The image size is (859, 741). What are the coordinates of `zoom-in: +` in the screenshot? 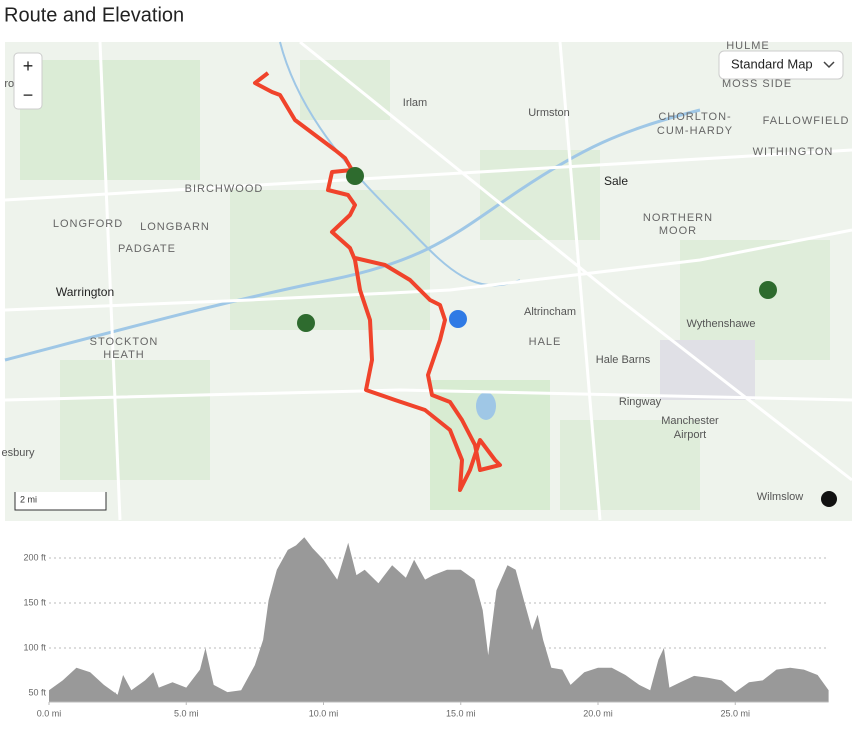 It's located at (28, 66).